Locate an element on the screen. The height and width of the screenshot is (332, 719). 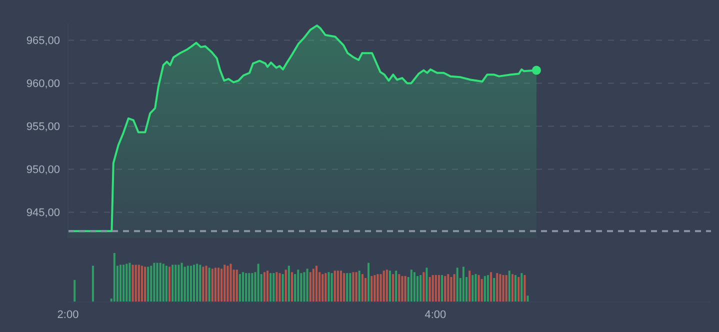
y-tick-label: 960,00 is located at coordinates (43, 84).